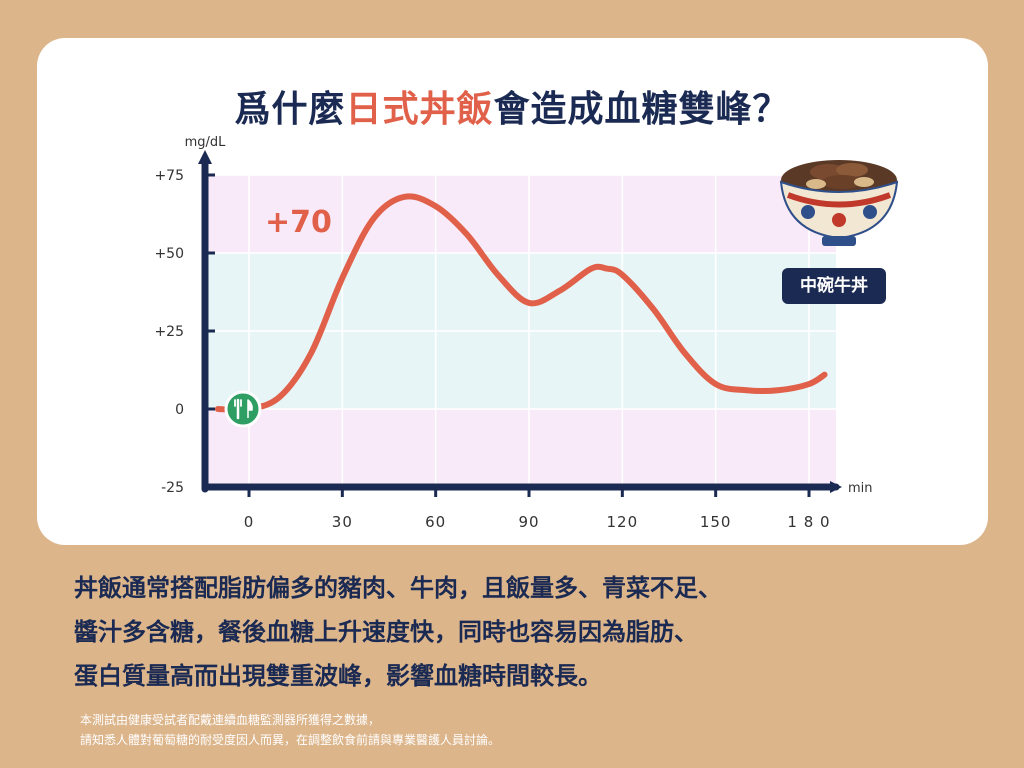 The image size is (1024, 768). Describe the element at coordinates (205, 157) in the screenshot. I see `y-axis-arrow` at that location.